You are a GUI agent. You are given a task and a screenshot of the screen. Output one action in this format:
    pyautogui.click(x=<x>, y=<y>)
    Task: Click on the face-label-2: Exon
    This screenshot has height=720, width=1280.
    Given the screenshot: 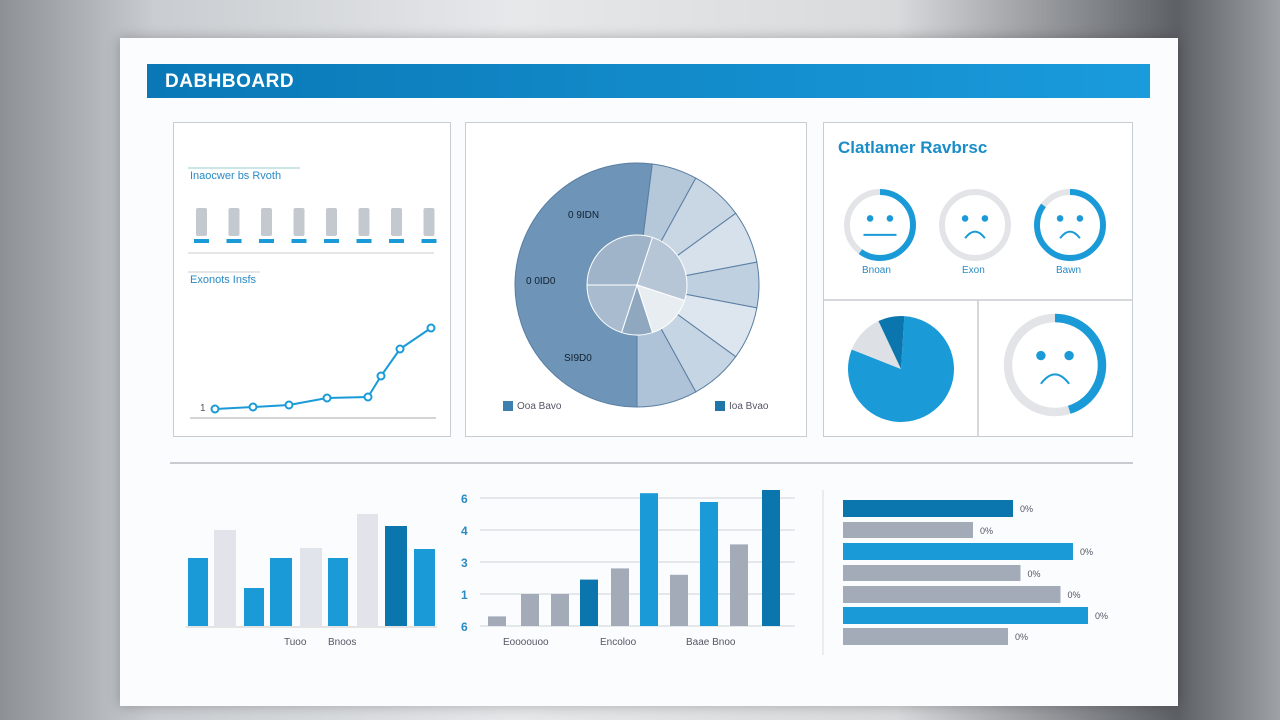 What is the action you would take?
    pyautogui.click(x=973, y=270)
    